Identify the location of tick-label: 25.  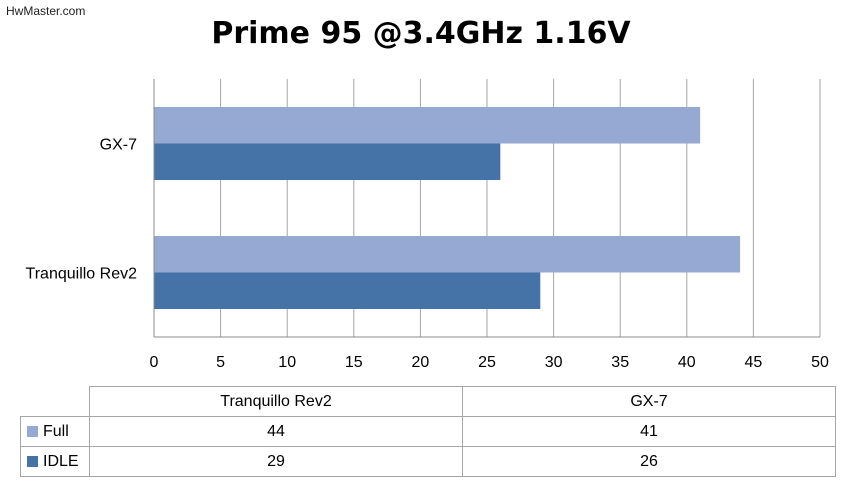
(487, 362).